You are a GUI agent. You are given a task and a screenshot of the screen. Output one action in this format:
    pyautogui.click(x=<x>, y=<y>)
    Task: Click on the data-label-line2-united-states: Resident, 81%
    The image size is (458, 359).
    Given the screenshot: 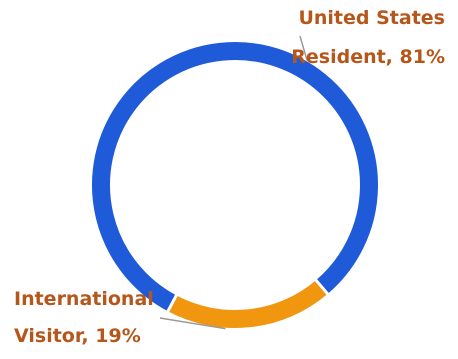 What is the action you would take?
    pyautogui.click(x=368, y=57)
    